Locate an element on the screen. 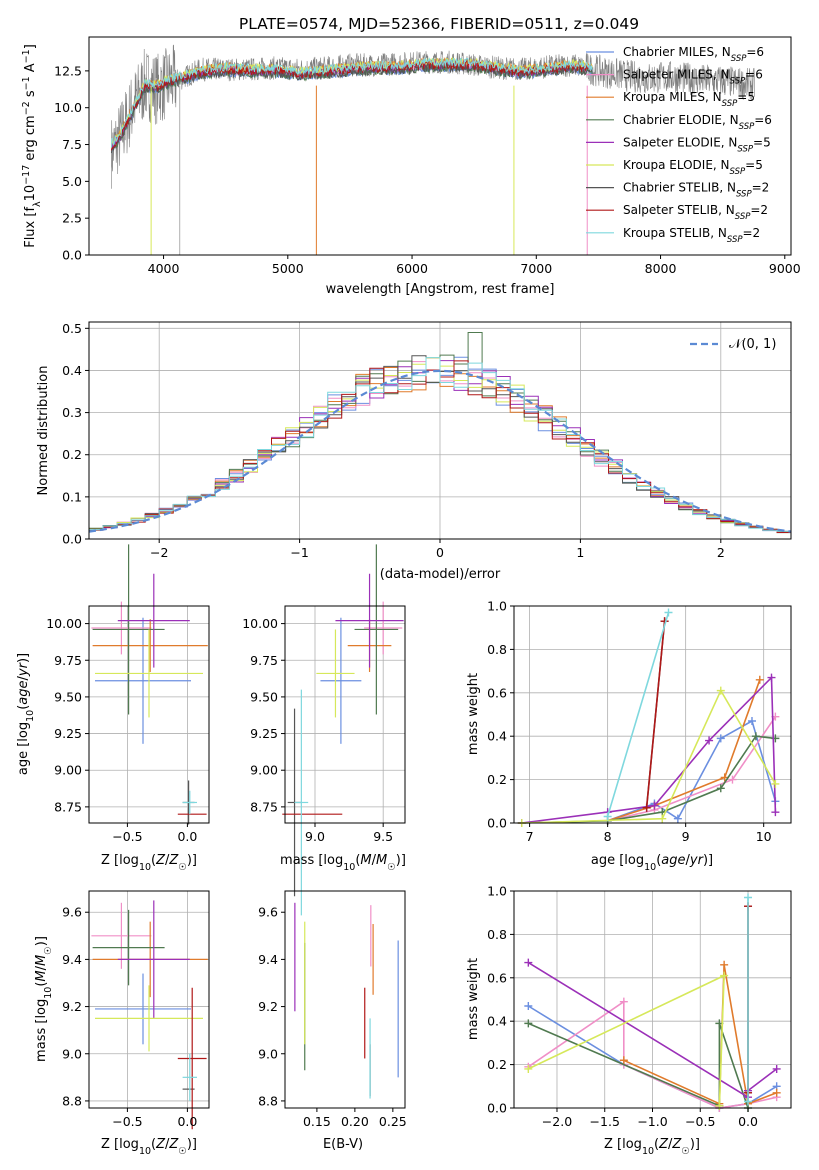 The height and width of the screenshot is (1170, 819). y-tick-label: 8.8 is located at coordinates (72, 1100).